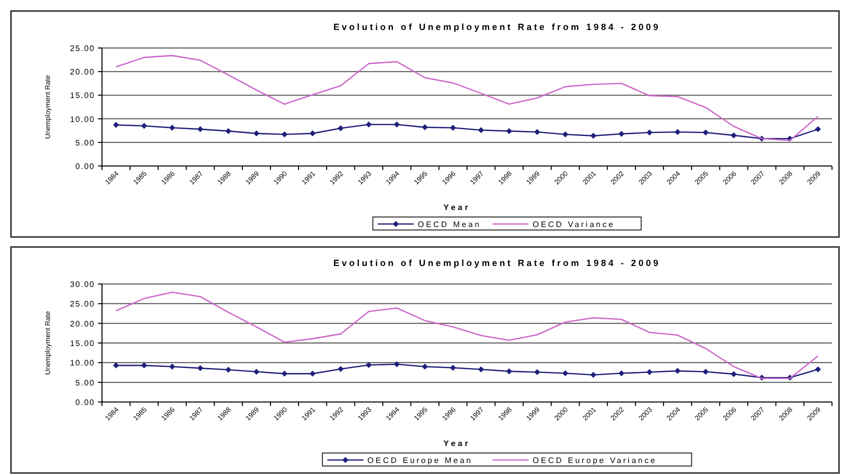 The width and height of the screenshot is (846, 475). What do you see at coordinates (573, 224) in the screenshot?
I see `legend-label: OECD Variance` at bounding box center [573, 224].